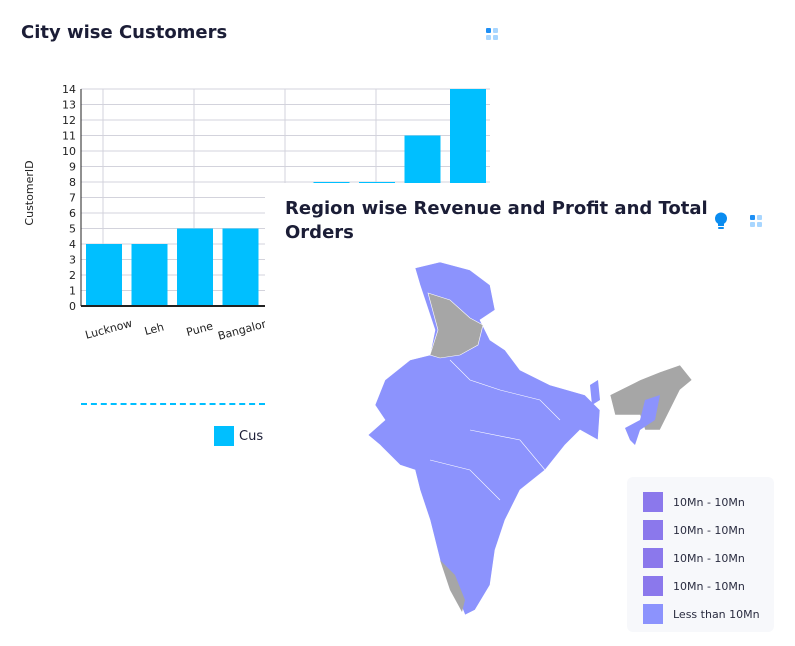 This screenshot has height=646, width=795. I want to click on map-region-nodata-northeast, so click(651, 397).